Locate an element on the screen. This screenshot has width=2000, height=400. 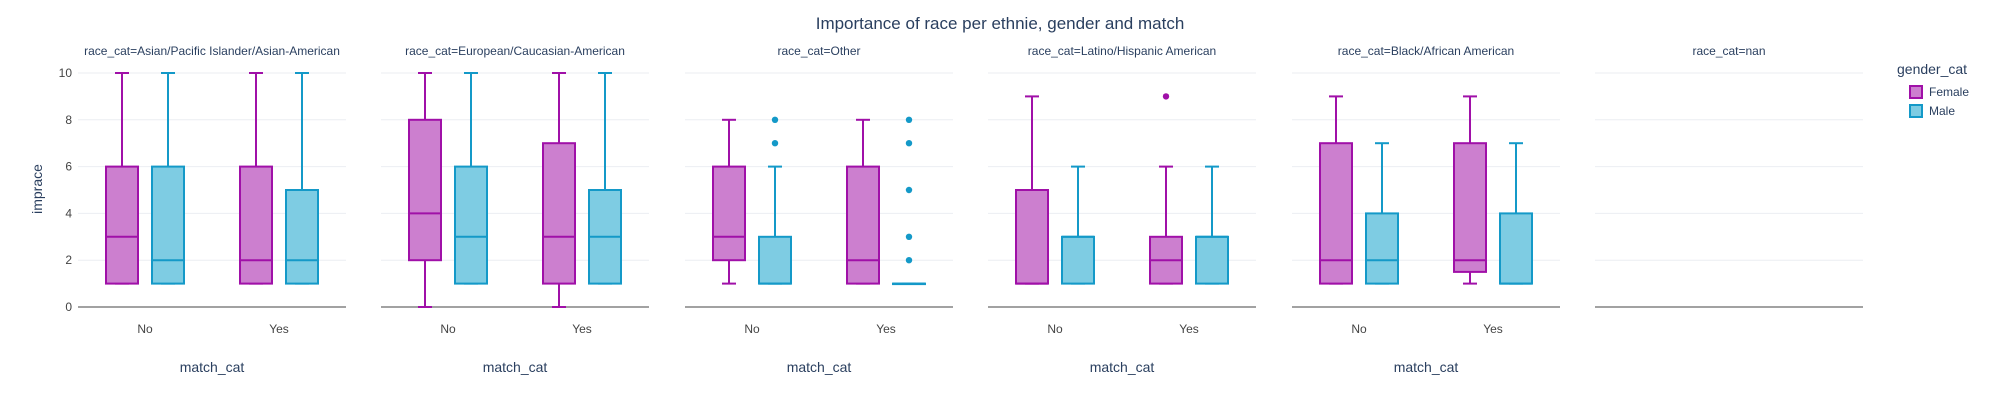
y-tick-label: 0 is located at coordinates (68, 307).